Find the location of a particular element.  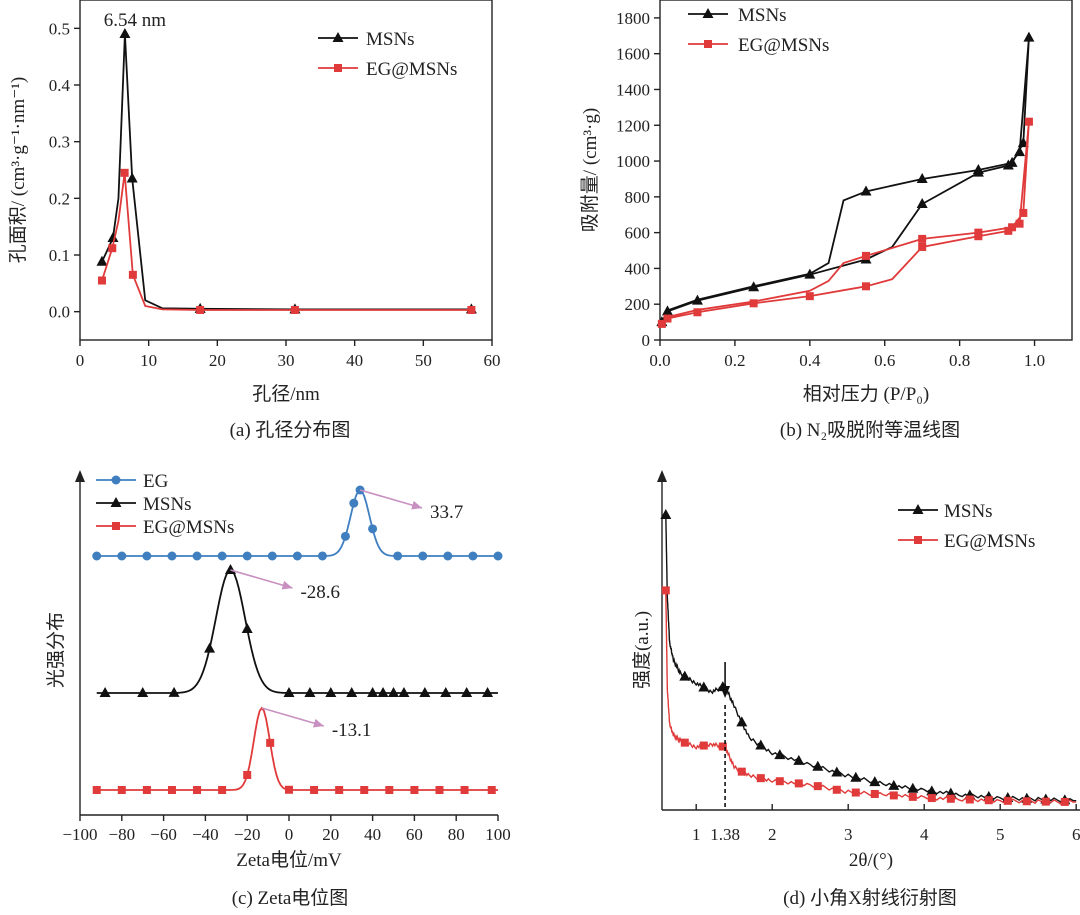

x-tick-label: 0.0 is located at coordinates (659, 360).